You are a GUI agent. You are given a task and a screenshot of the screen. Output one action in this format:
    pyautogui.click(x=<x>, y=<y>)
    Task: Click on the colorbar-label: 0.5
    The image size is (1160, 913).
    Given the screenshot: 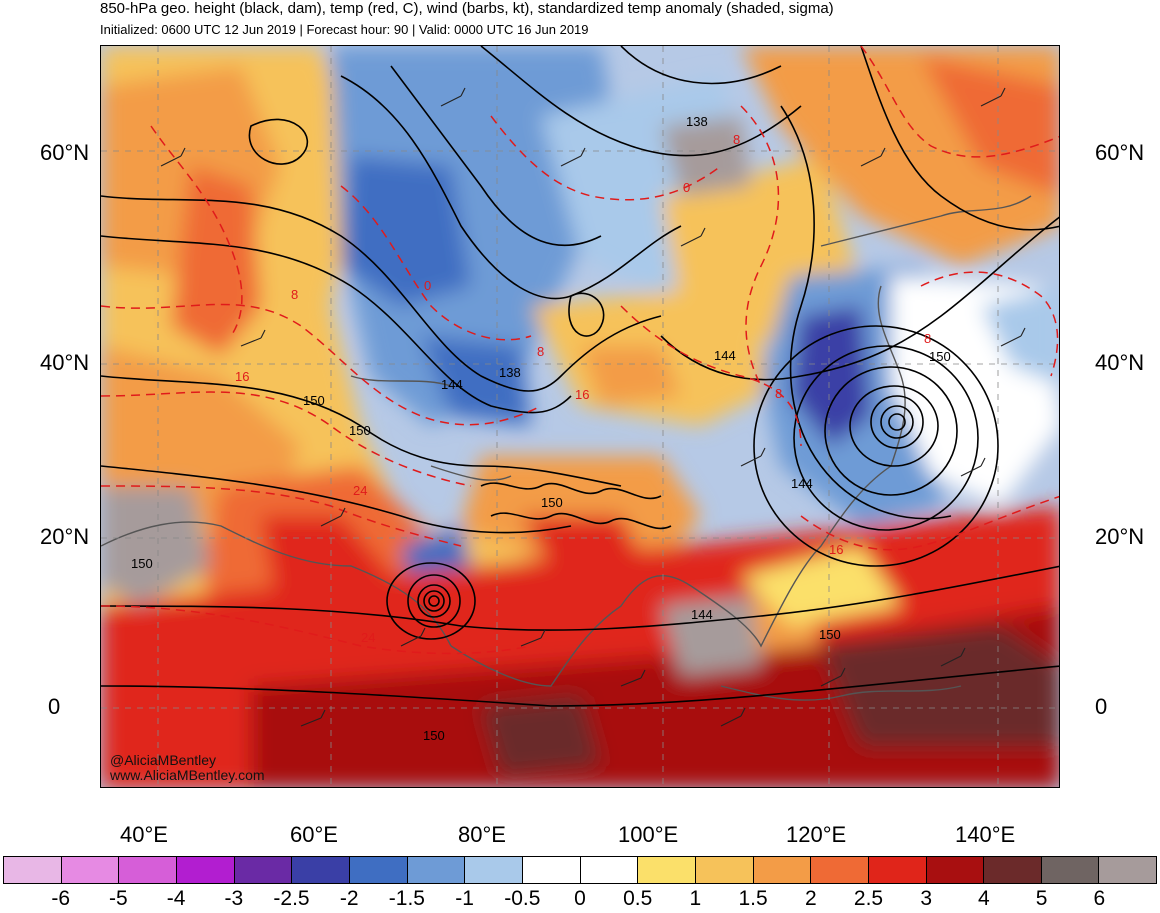 What is the action you would take?
    pyautogui.click(x=638, y=898)
    